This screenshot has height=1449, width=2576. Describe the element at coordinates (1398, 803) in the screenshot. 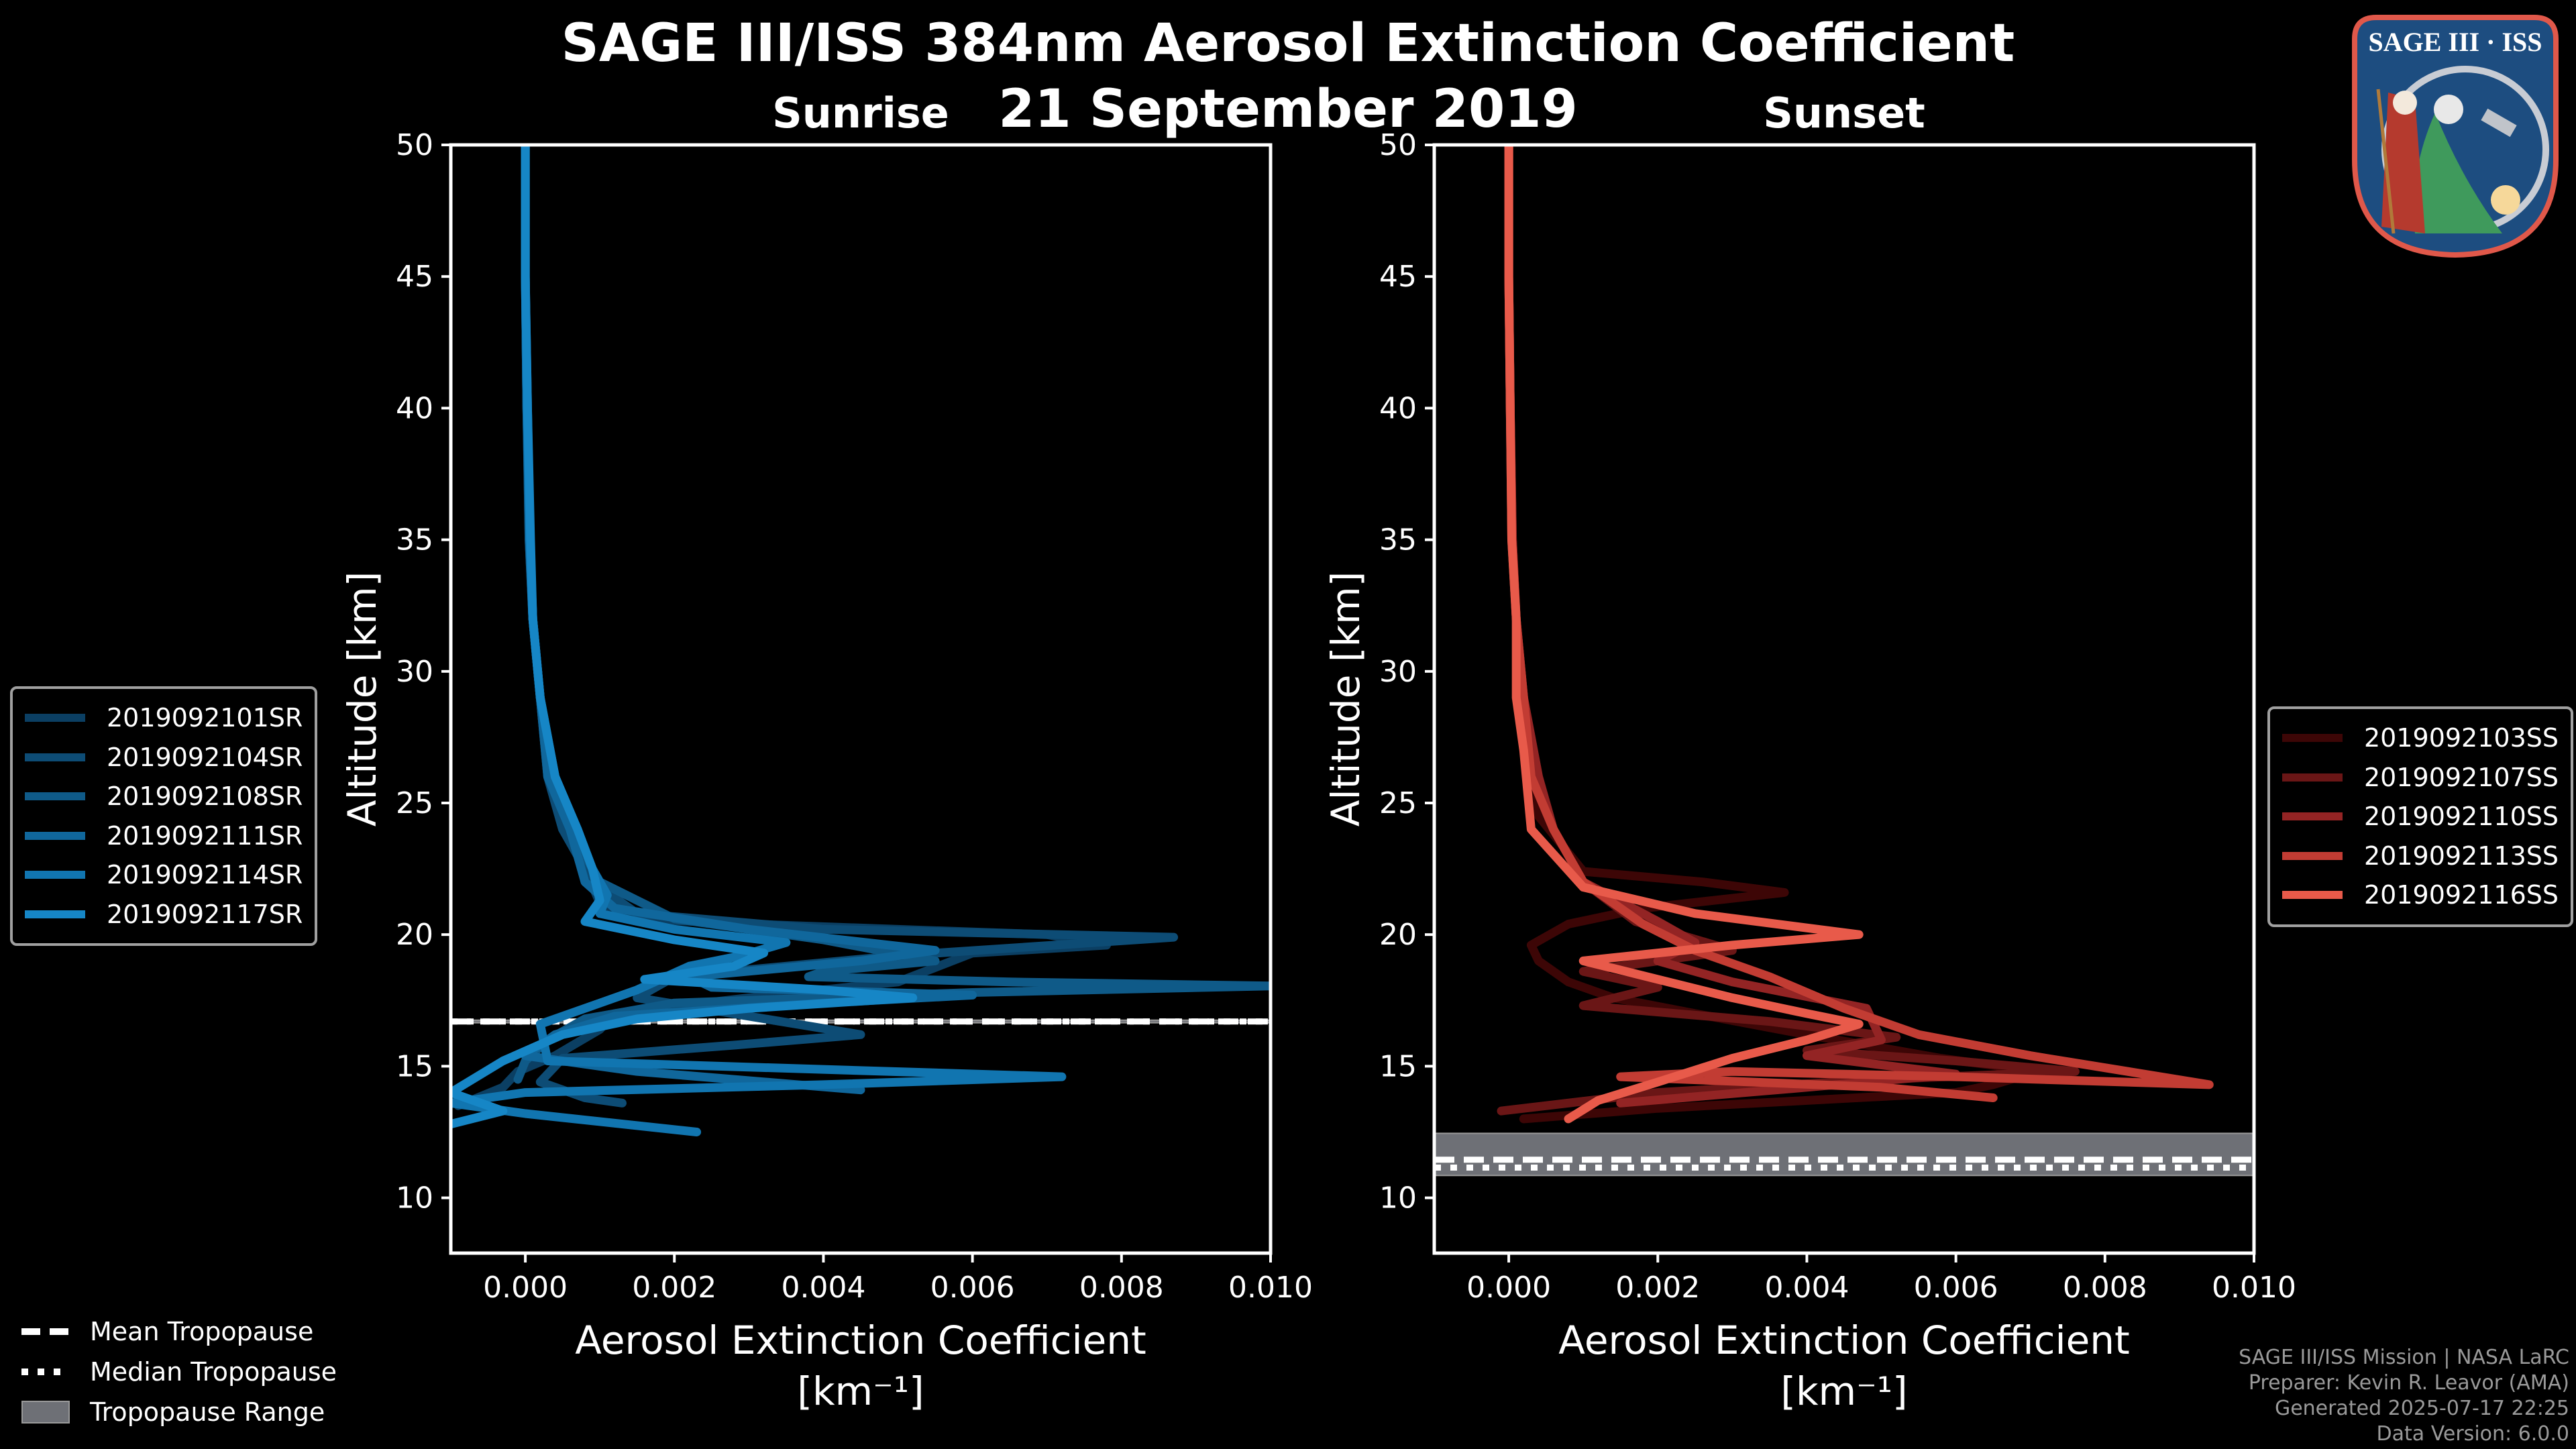

I see `y-tick-label: 25` at that location.